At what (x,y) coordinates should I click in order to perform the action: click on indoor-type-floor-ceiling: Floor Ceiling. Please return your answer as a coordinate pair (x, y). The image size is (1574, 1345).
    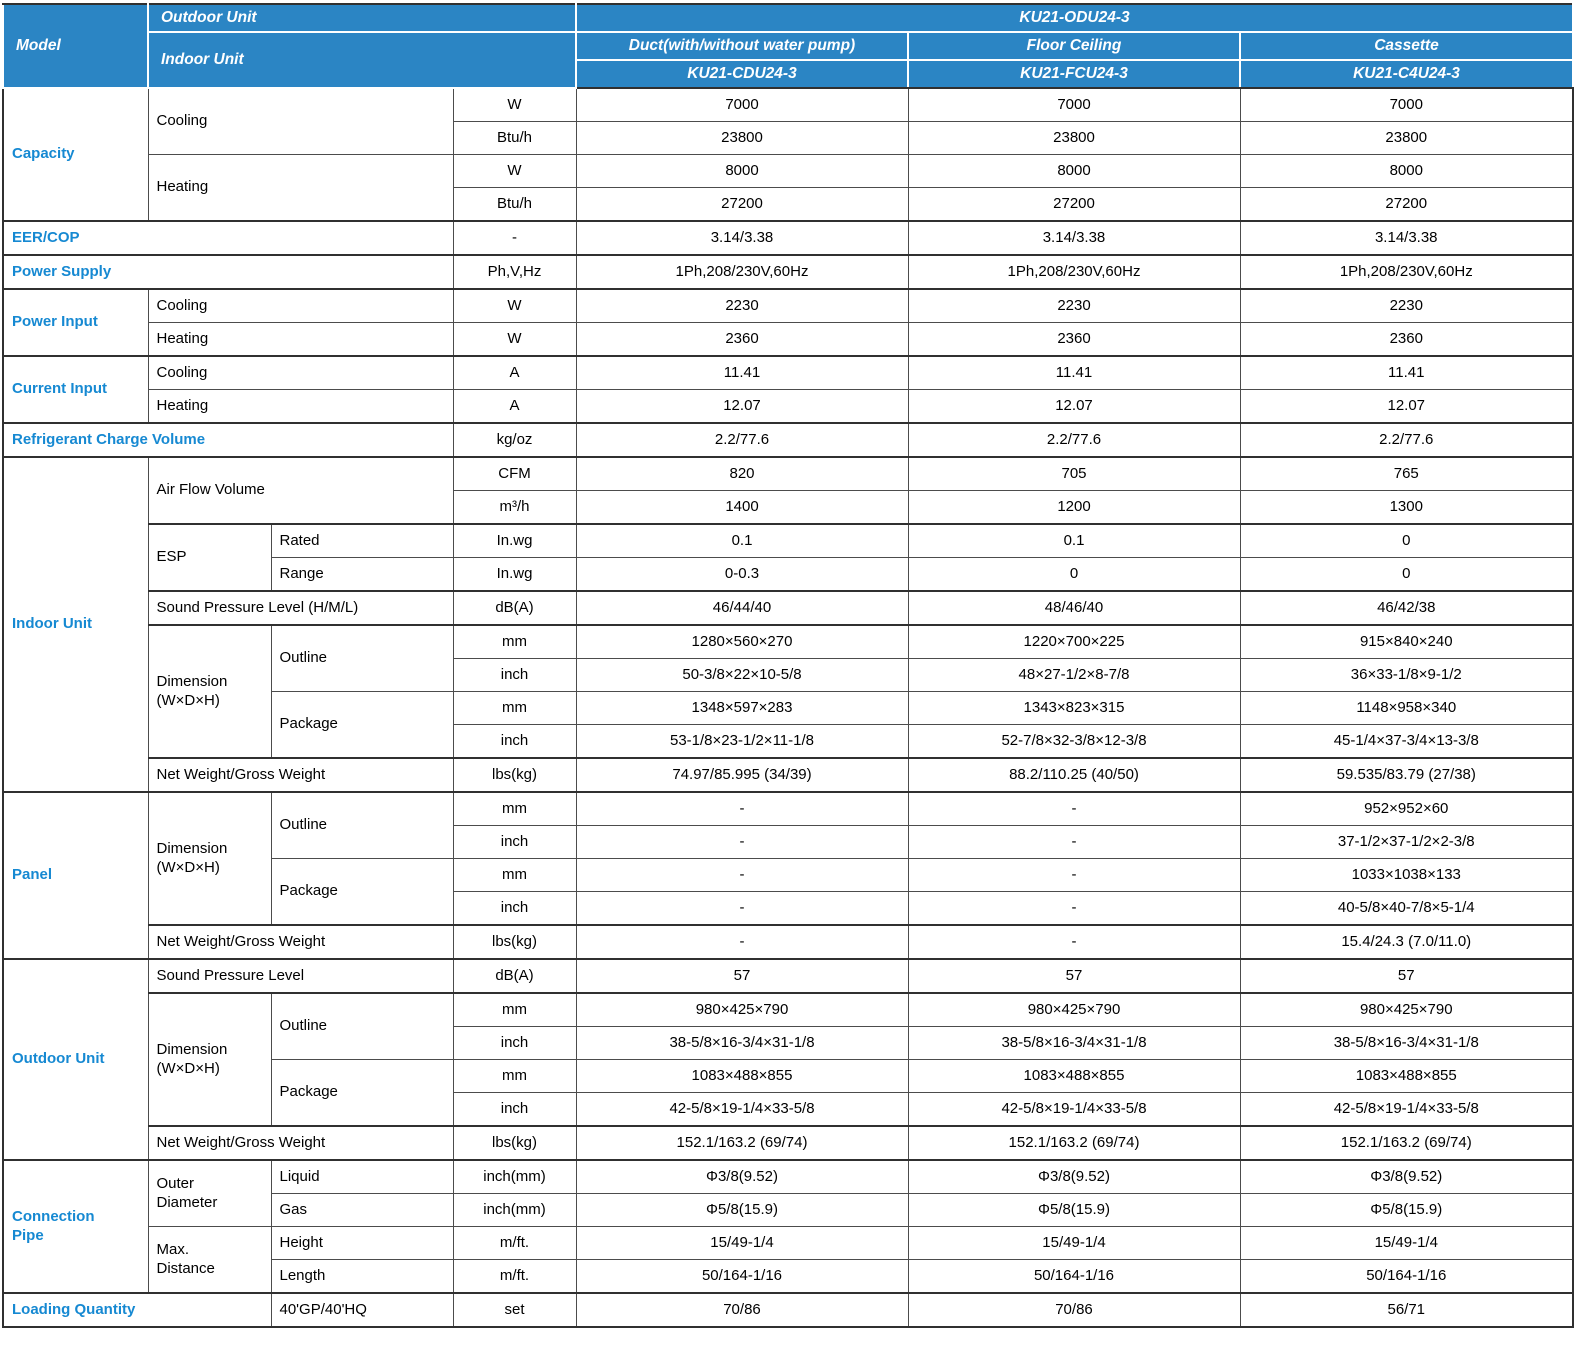
    Looking at the image, I should click on (1074, 46).